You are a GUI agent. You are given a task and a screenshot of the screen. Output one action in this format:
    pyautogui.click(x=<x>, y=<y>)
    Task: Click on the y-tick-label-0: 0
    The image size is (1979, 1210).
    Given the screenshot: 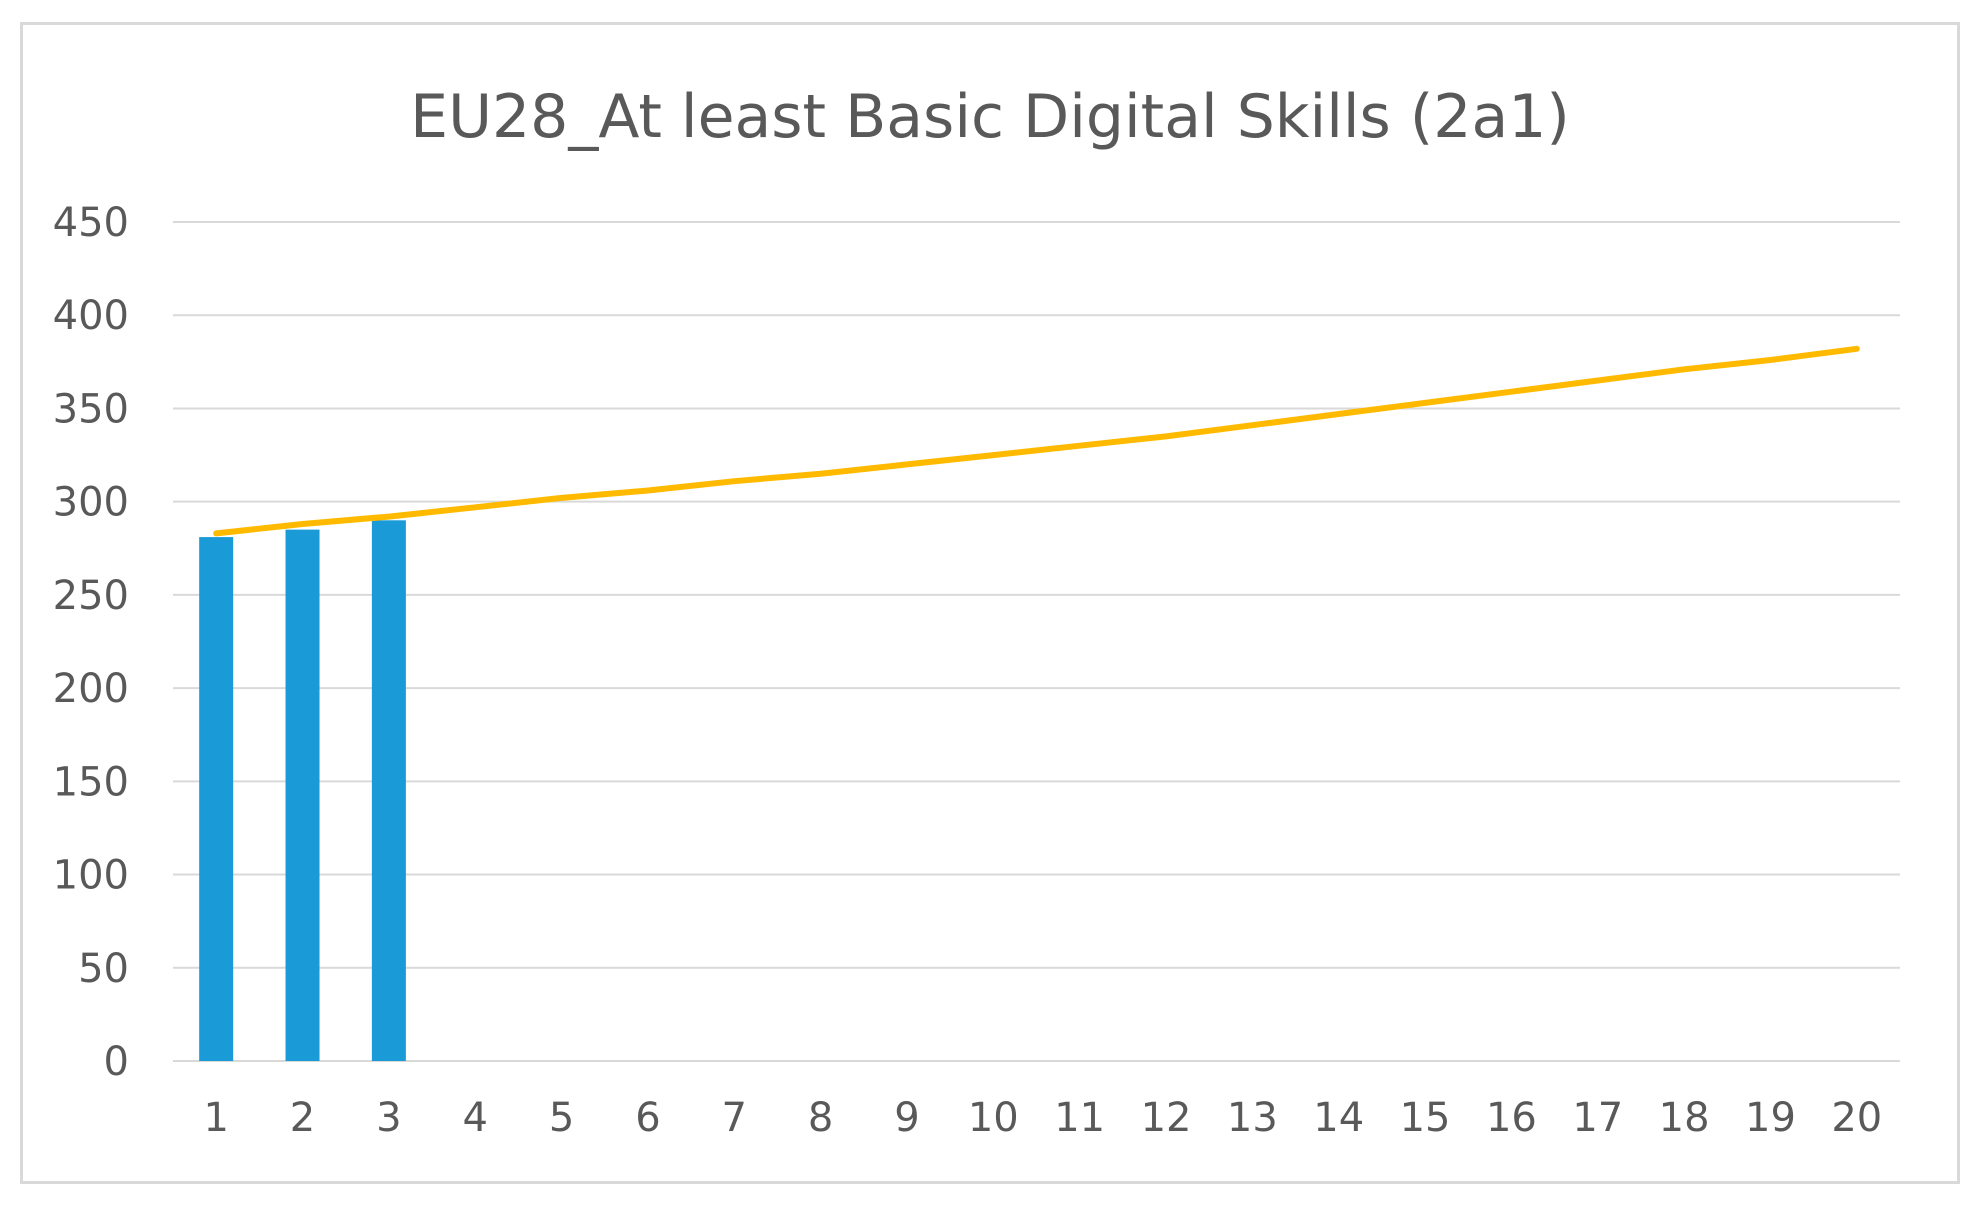 What is the action you would take?
    pyautogui.click(x=116, y=1062)
    